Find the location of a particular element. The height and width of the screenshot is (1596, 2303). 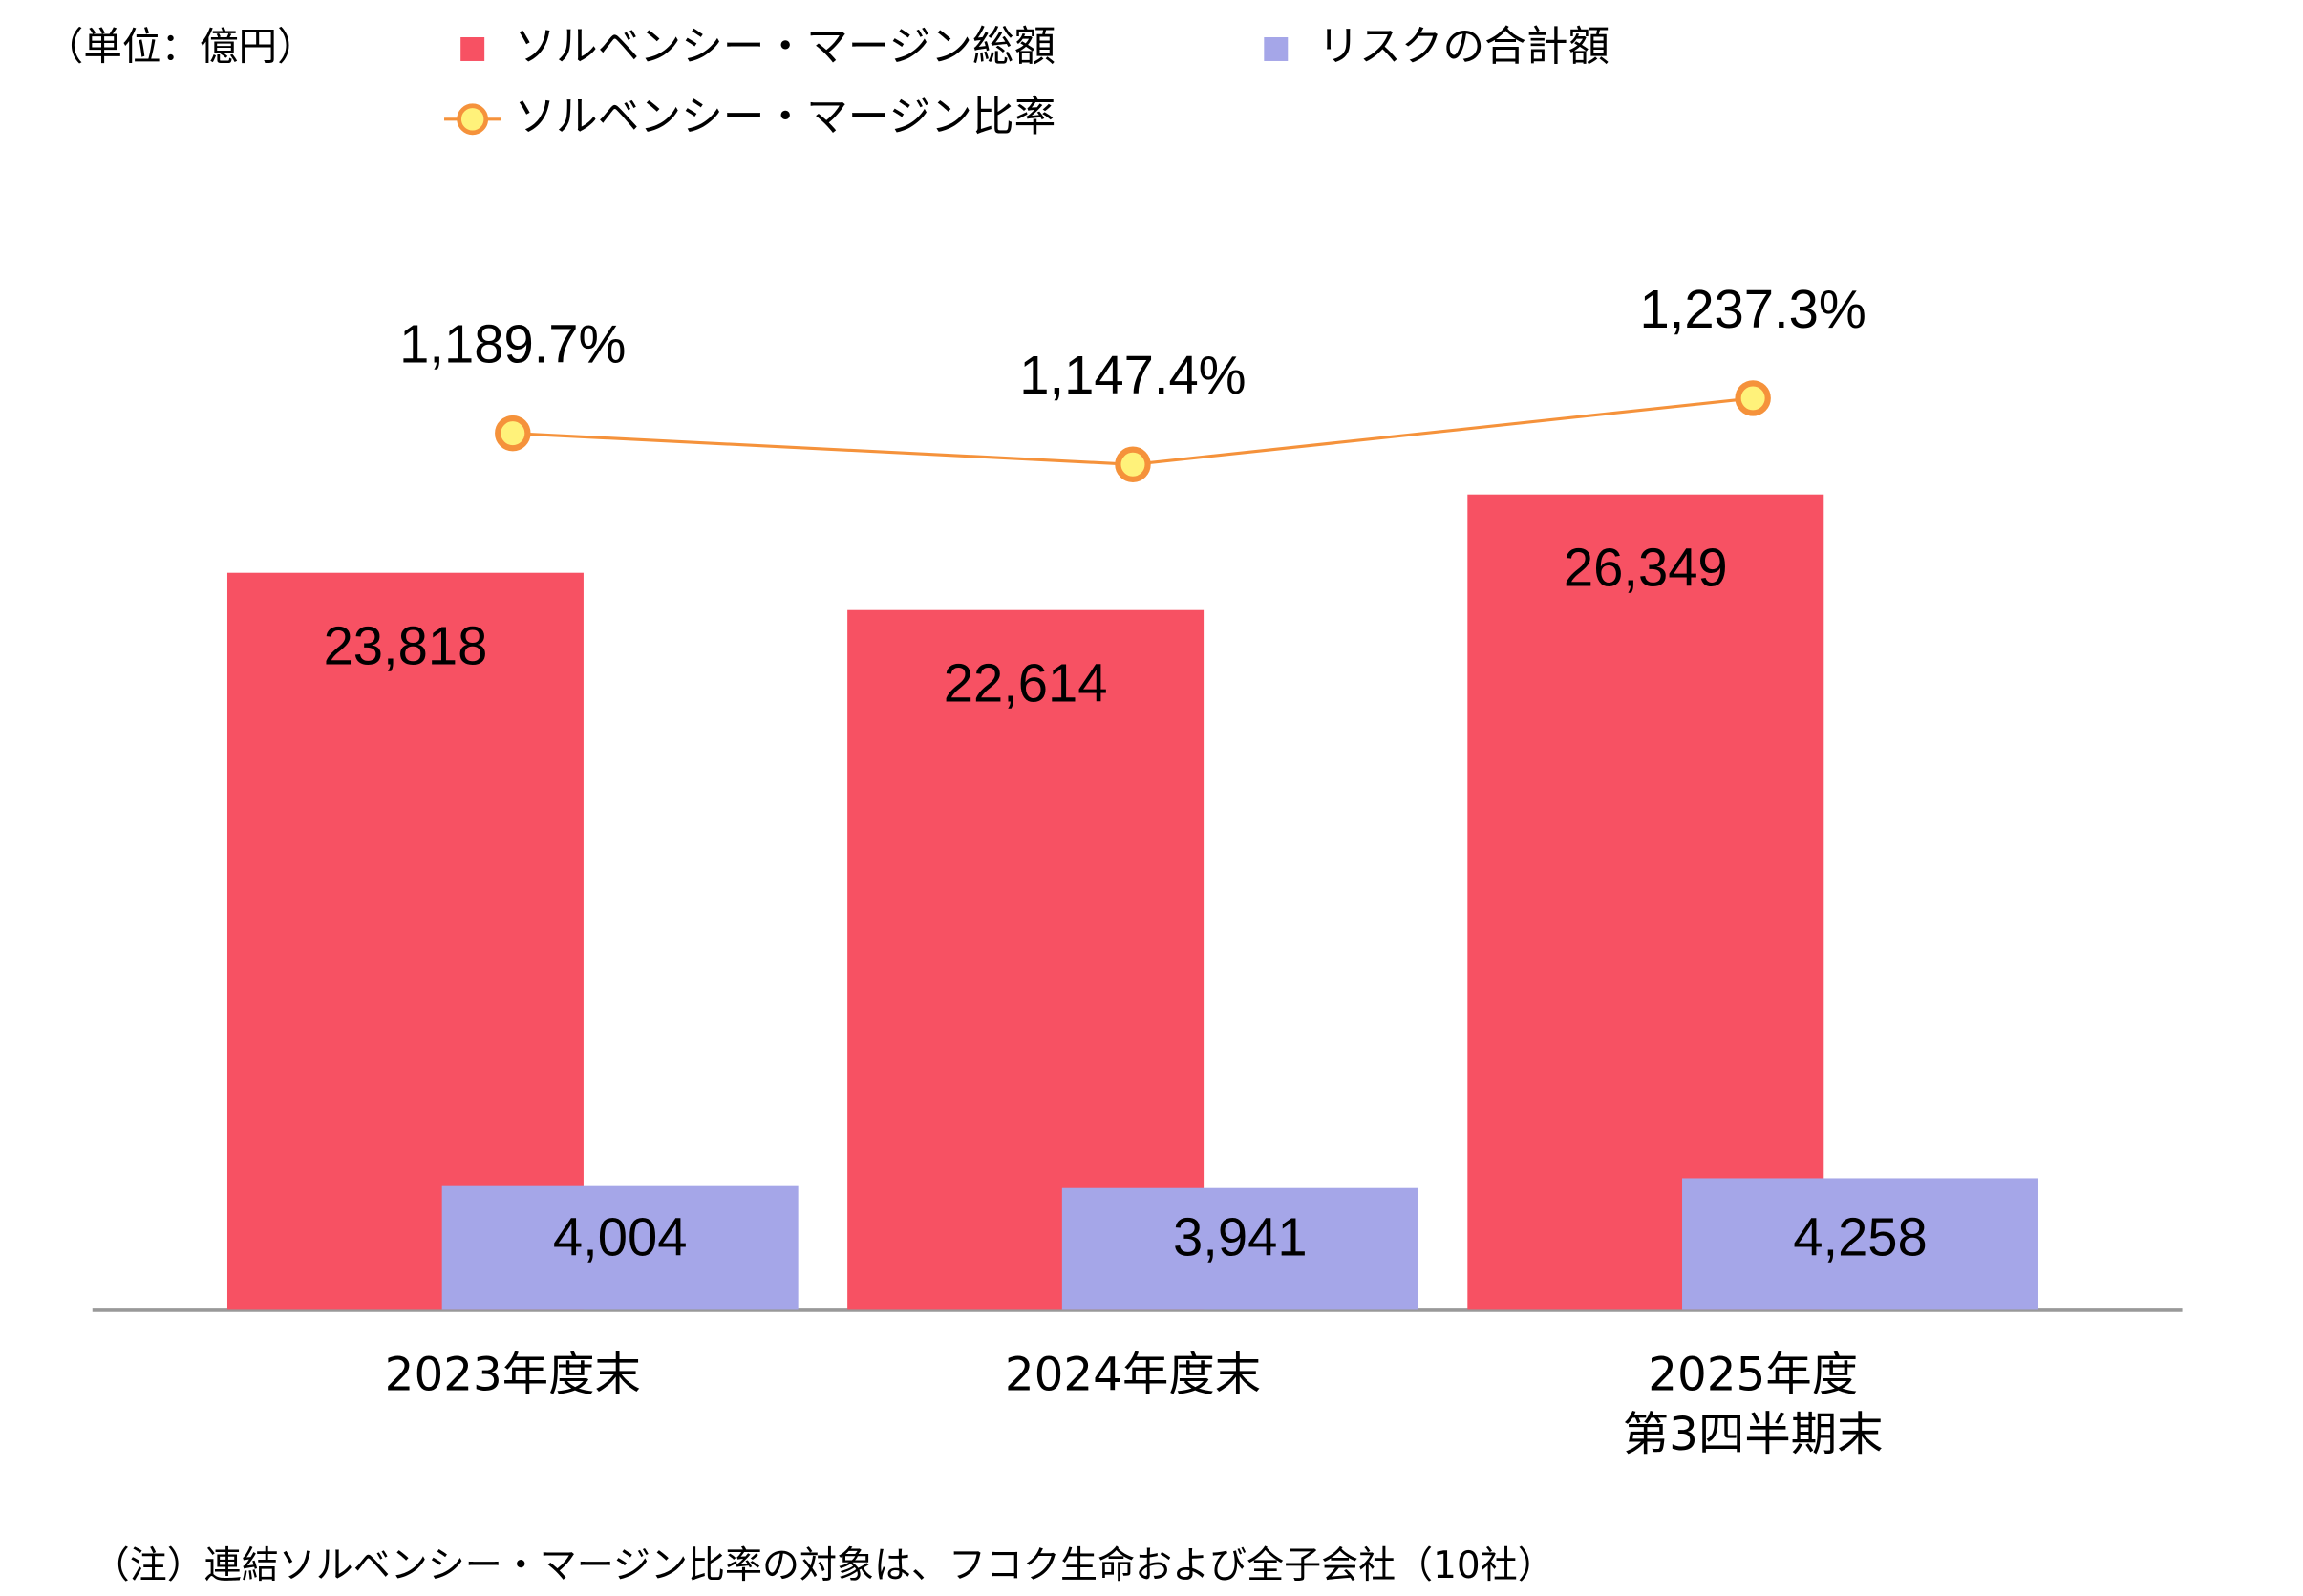

value-label: 1,147.4% is located at coordinates (1132, 375).